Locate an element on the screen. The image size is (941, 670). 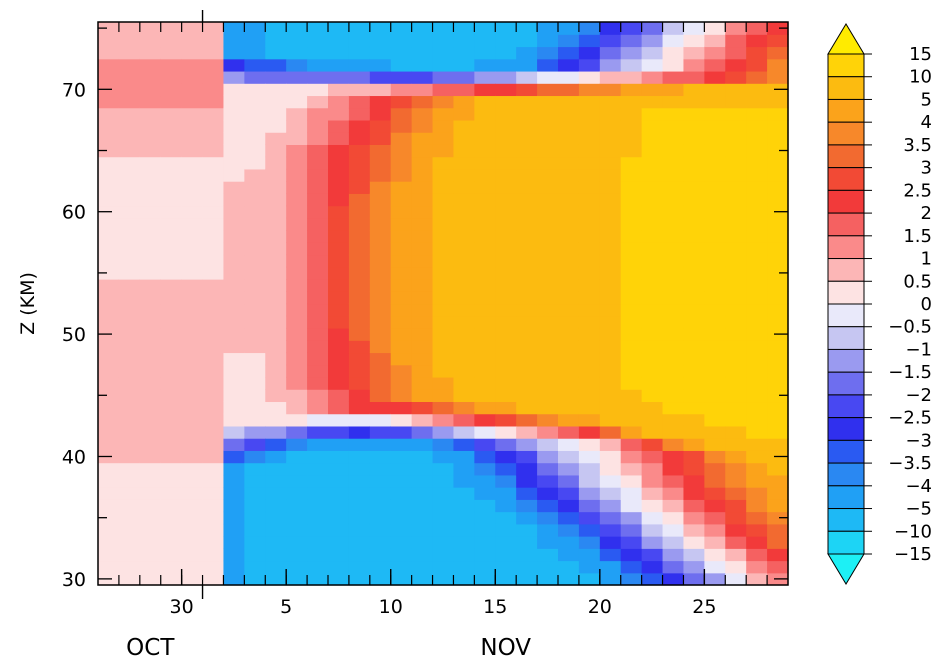
colorbar-swatch is located at coordinates (846, 110).